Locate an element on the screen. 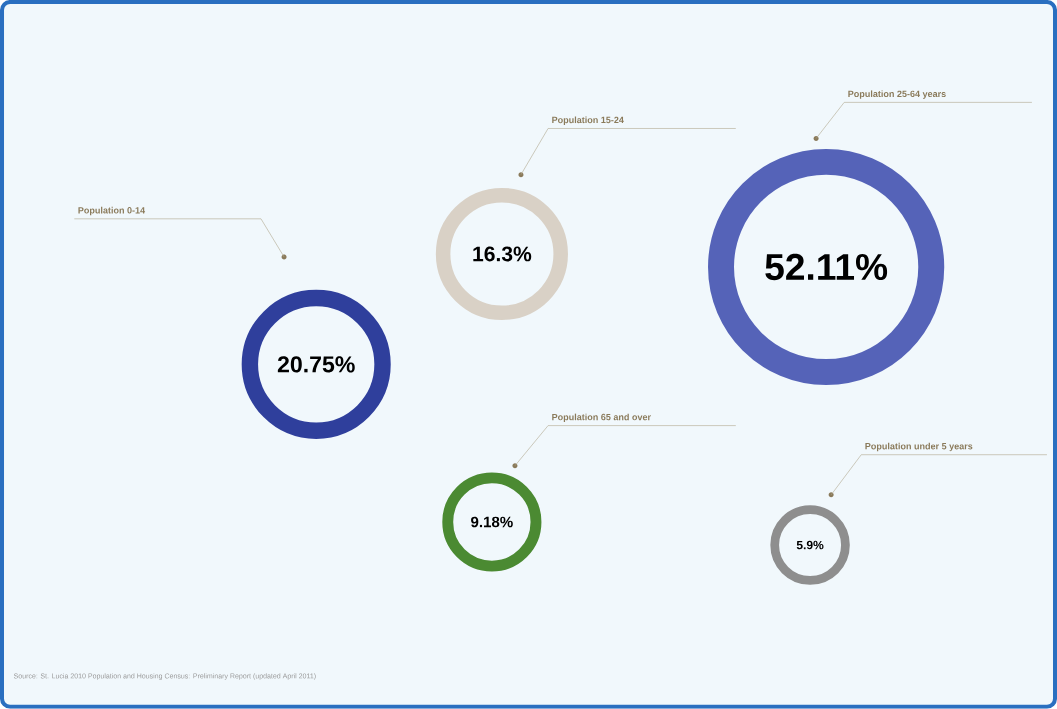 This screenshot has width=1057, height=709. category-label: Population 15-24 is located at coordinates (588, 121).